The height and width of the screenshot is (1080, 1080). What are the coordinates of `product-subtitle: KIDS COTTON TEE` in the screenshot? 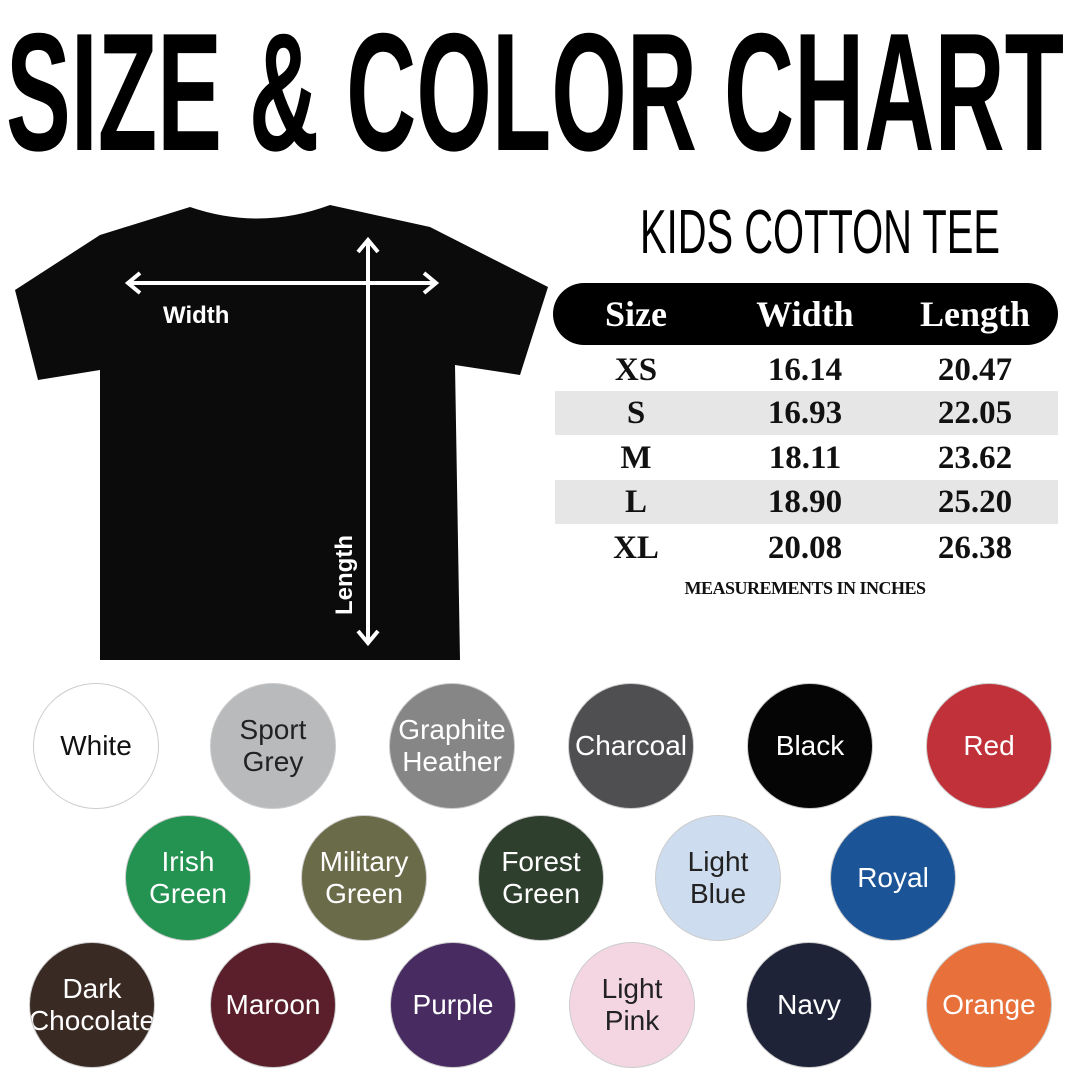 It's located at (825, 230).